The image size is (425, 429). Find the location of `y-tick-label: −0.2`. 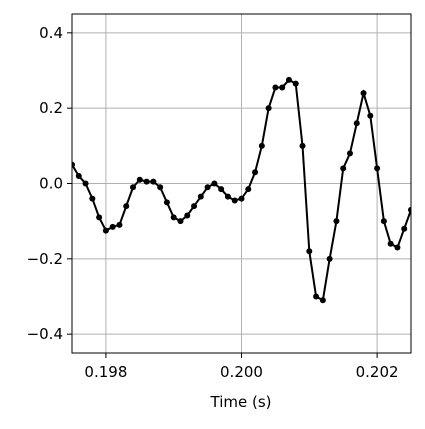

y-tick-label: −0.2 is located at coordinates (45, 259).